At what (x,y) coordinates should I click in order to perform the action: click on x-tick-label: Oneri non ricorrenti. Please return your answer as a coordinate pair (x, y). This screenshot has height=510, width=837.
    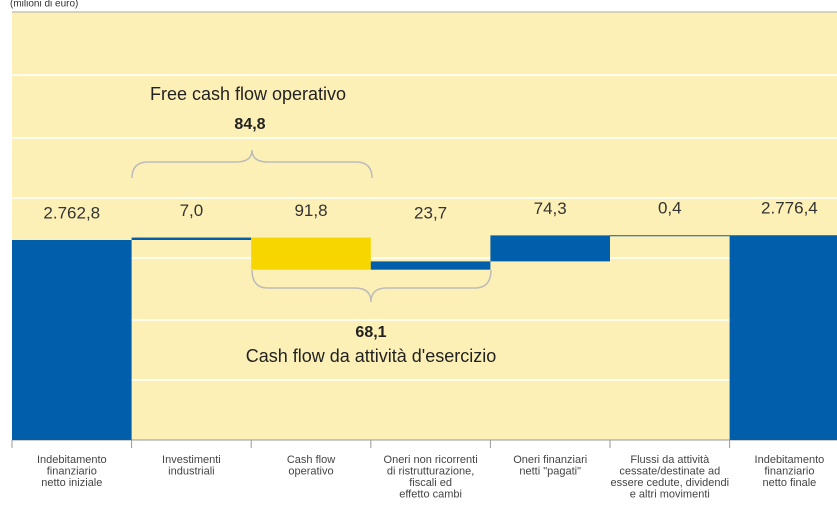
    Looking at the image, I should click on (431, 460).